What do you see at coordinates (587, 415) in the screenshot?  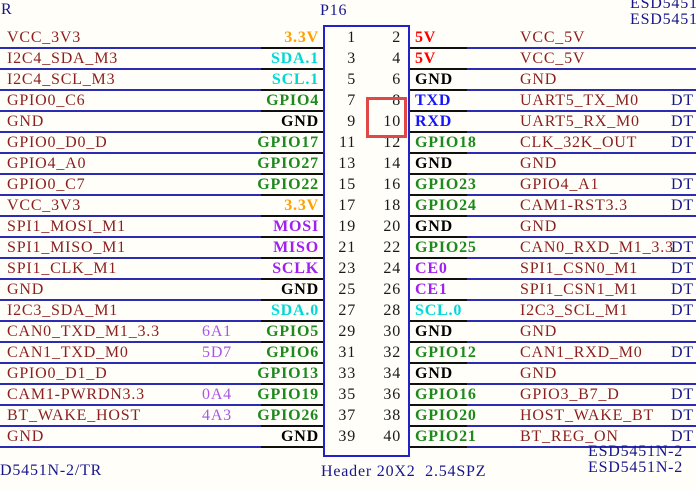 I see `net-label-right: HOST_WAKE_BT` at bounding box center [587, 415].